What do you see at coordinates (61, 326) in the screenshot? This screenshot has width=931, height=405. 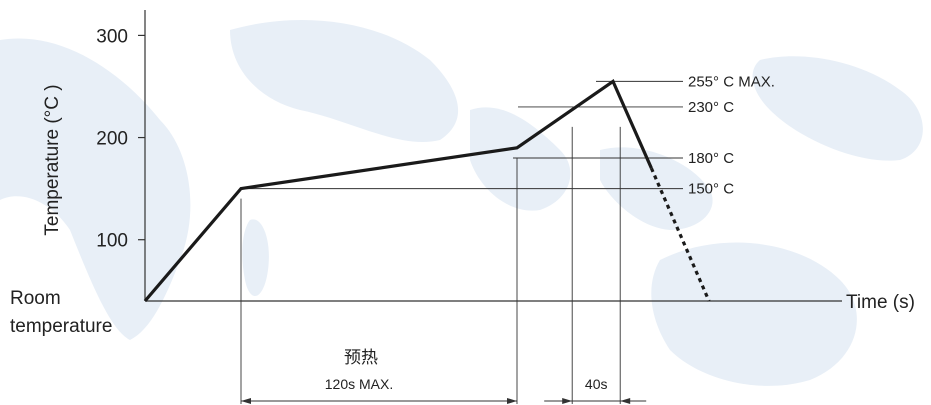 I see `room-temperature-label-line2: temperature` at bounding box center [61, 326].